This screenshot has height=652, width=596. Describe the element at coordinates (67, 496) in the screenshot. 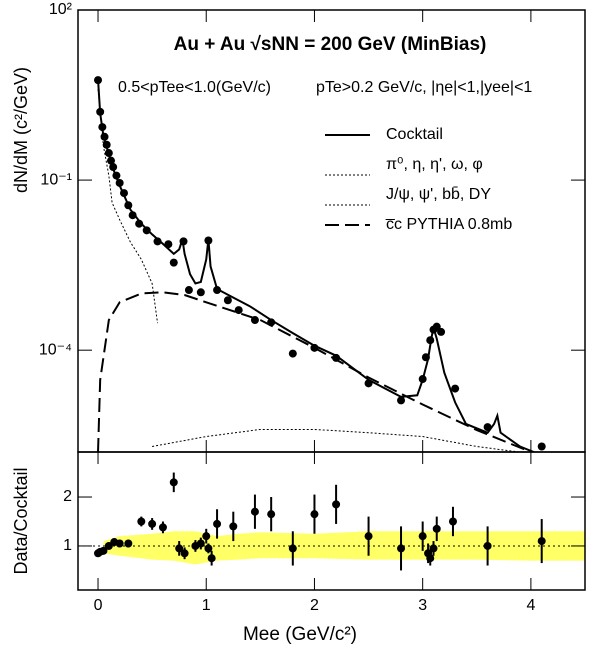

I see `y-tick-label: 2` at that location.